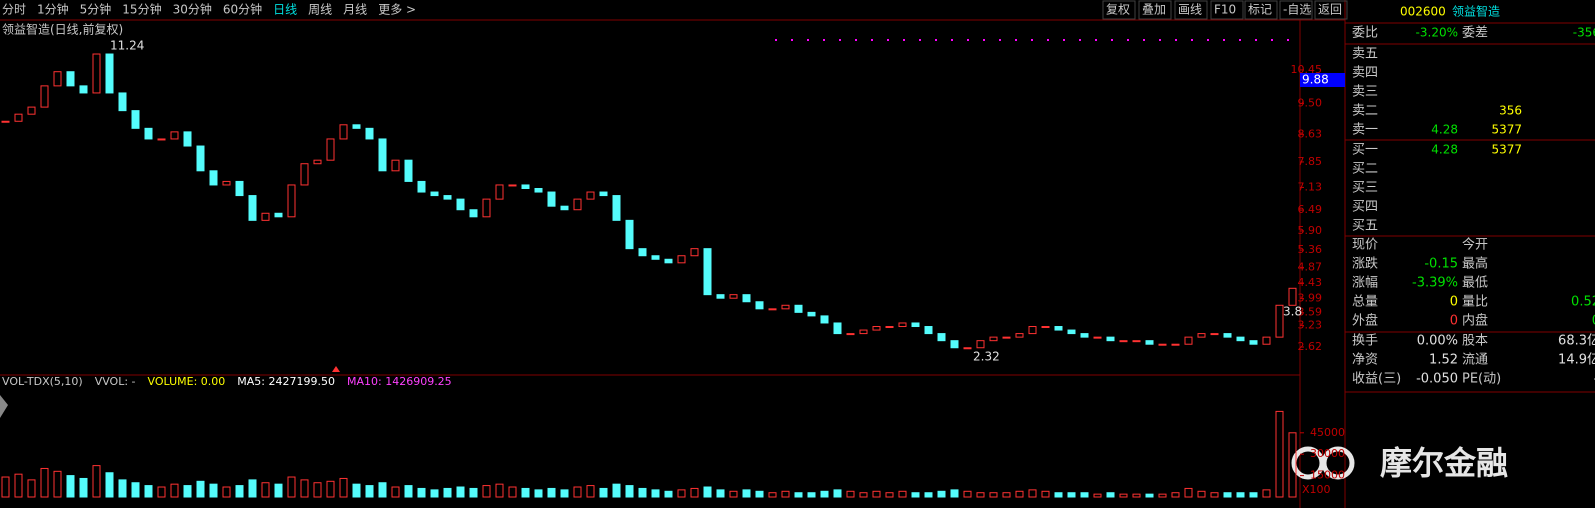 The height and width of the screenshot is (508, 1595). I want to click on stat-value: -3.39%, so click(1435, 283).